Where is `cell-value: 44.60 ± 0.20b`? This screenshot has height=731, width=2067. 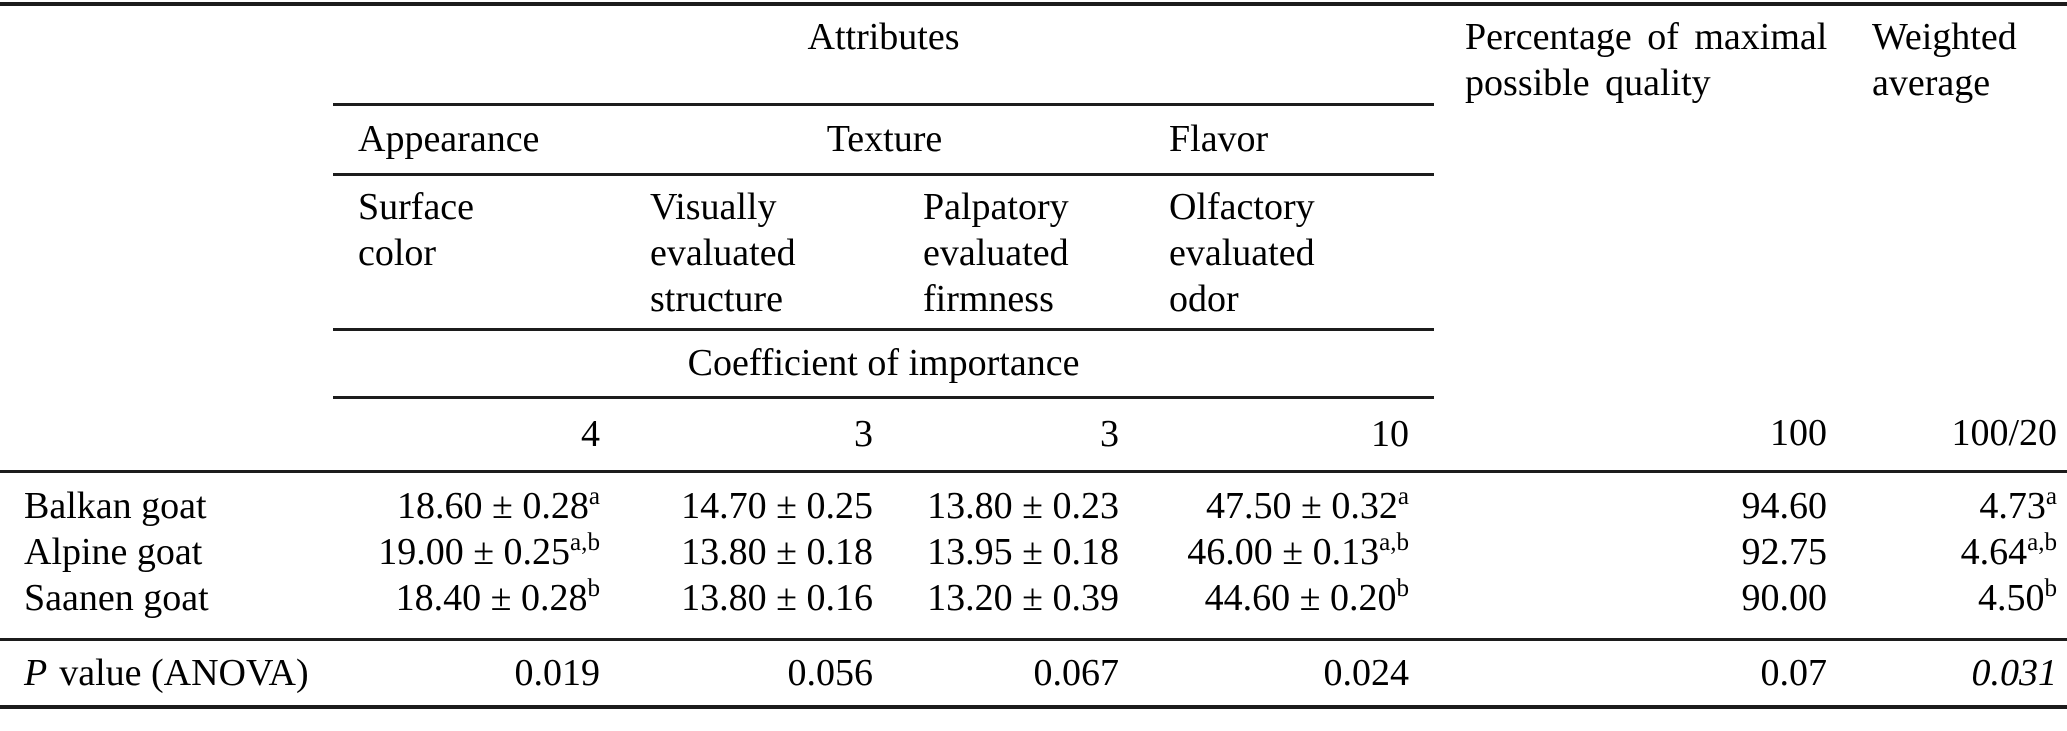
cell-value: 44.60 ± 0.20b is located at coordinates (1289, 607).